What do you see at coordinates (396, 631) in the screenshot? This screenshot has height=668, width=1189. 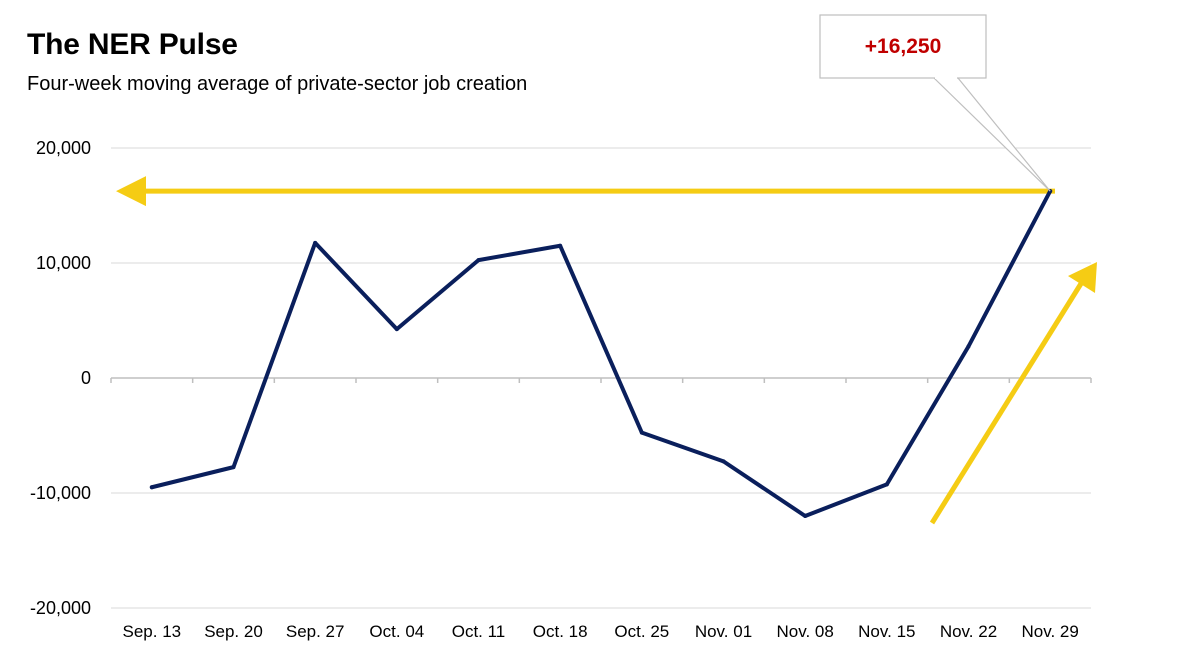 I see `x-tick-label: Oct. 04` at bounding box center [396, 631].